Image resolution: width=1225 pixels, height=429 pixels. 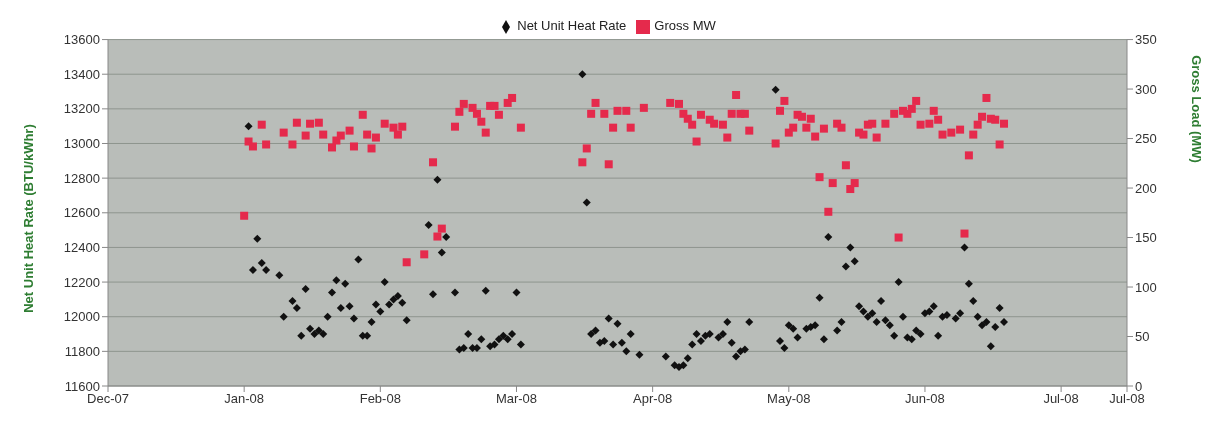 I want to click on y-tick-label: 11600, so click(x=82, y=386).